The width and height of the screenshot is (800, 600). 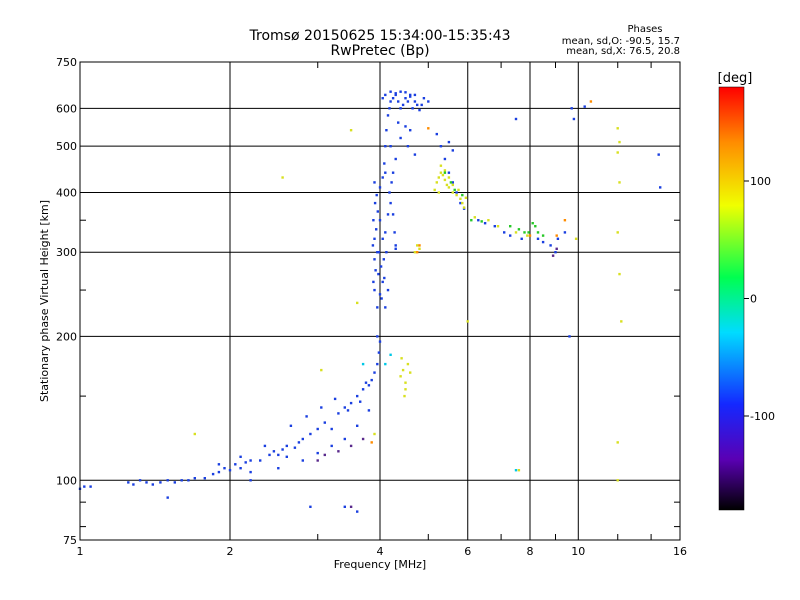 What do you see at coordinates (66, 62) in the screenshot?
I see `y-tick-label: 750` at bounding box center [66, 62].